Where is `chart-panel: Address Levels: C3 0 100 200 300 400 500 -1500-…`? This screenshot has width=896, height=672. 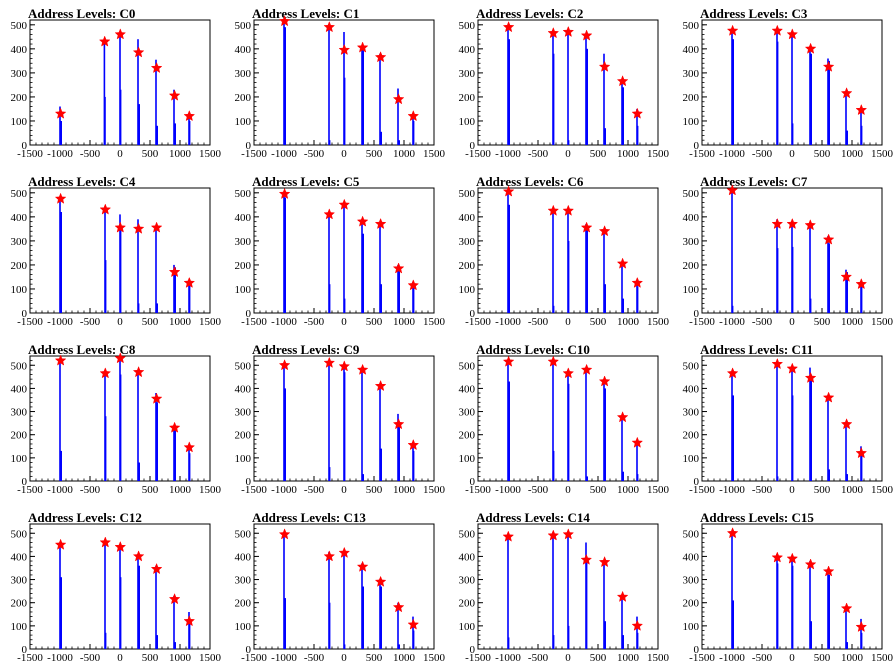 chart-panel: Address Levels: C3 0 100 200 300 400 500 -1500-… is located at coordinates (784, 84).